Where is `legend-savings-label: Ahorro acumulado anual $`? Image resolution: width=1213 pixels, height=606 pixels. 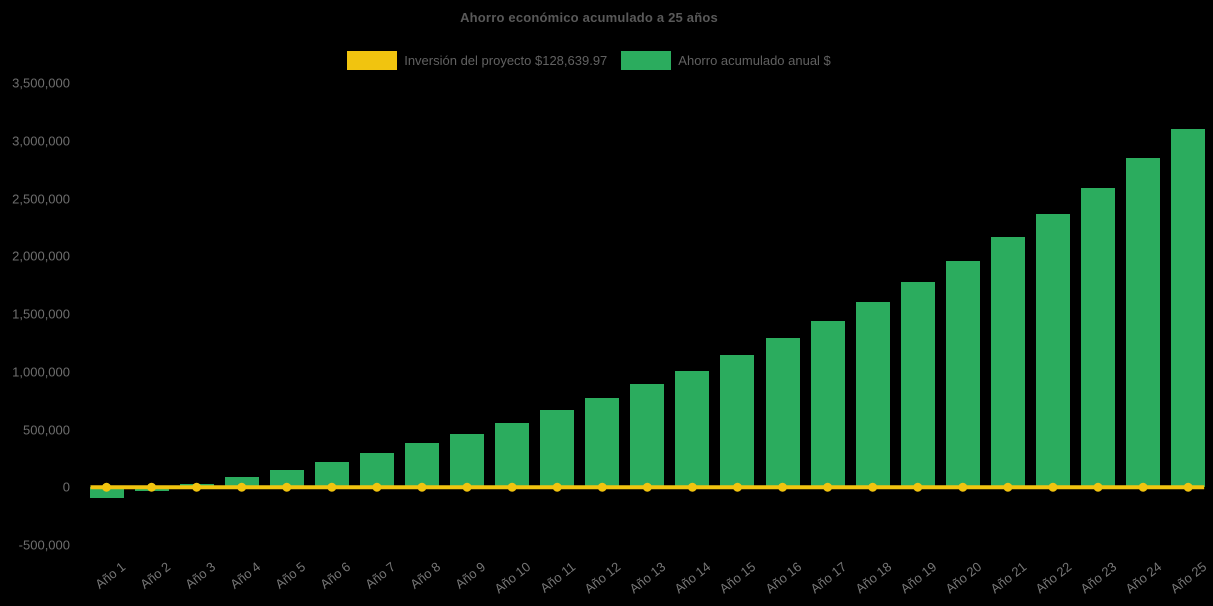
legend-savings-label: Ahorro acumulado anual $ is located at coordinates (754, 60).